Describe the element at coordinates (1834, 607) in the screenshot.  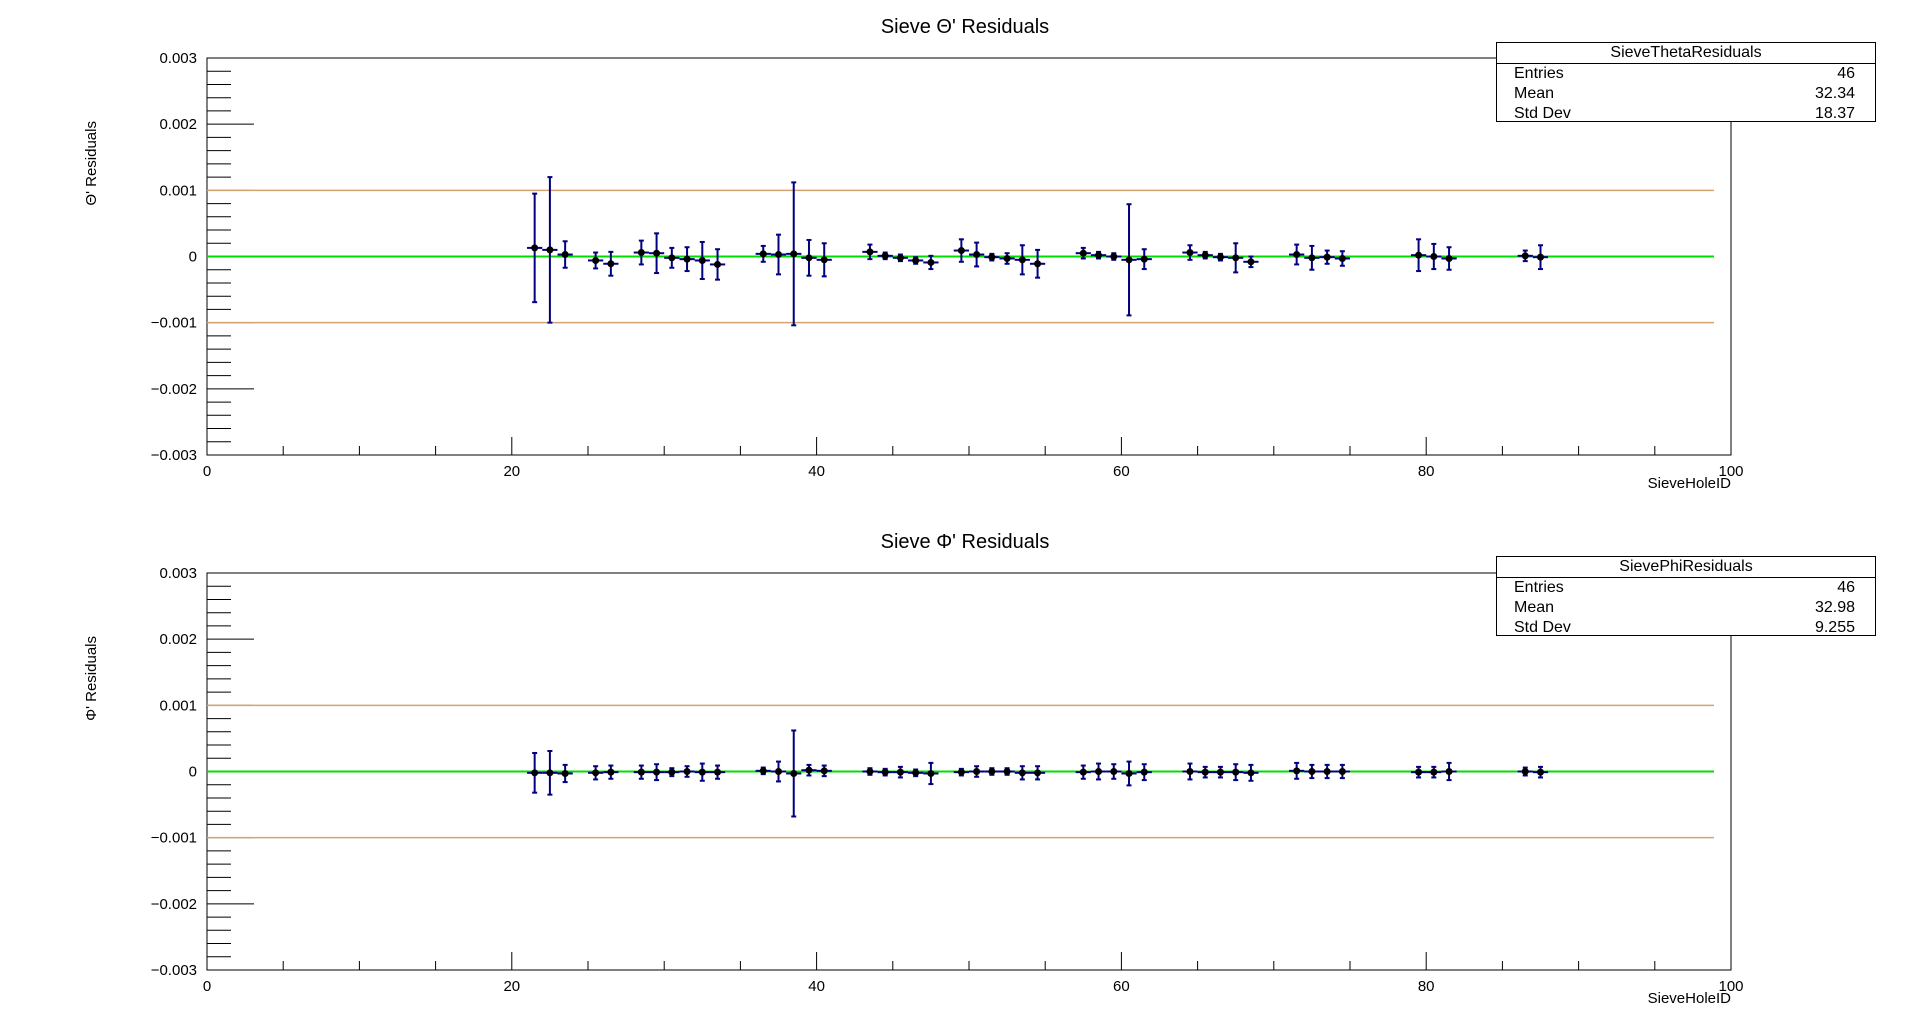
I see `stats-value: 32.98` at that location.